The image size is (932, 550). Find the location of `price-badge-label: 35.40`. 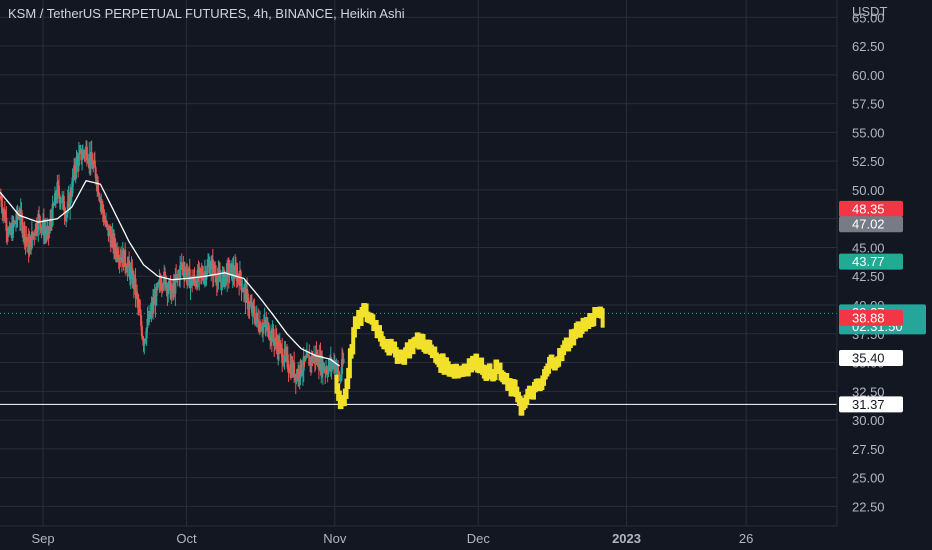

price-badge-label: 35.40 is located at coordinates (868, 357).